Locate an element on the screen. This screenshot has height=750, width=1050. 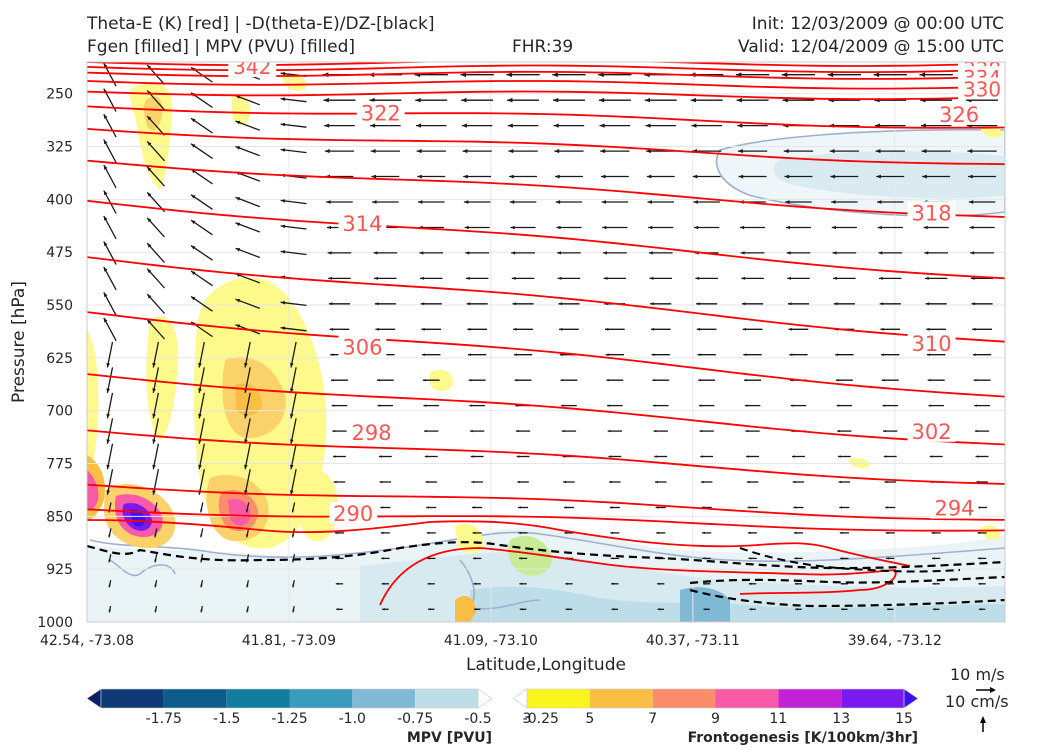
colorbar-outline is located at coordinates (289, 698).